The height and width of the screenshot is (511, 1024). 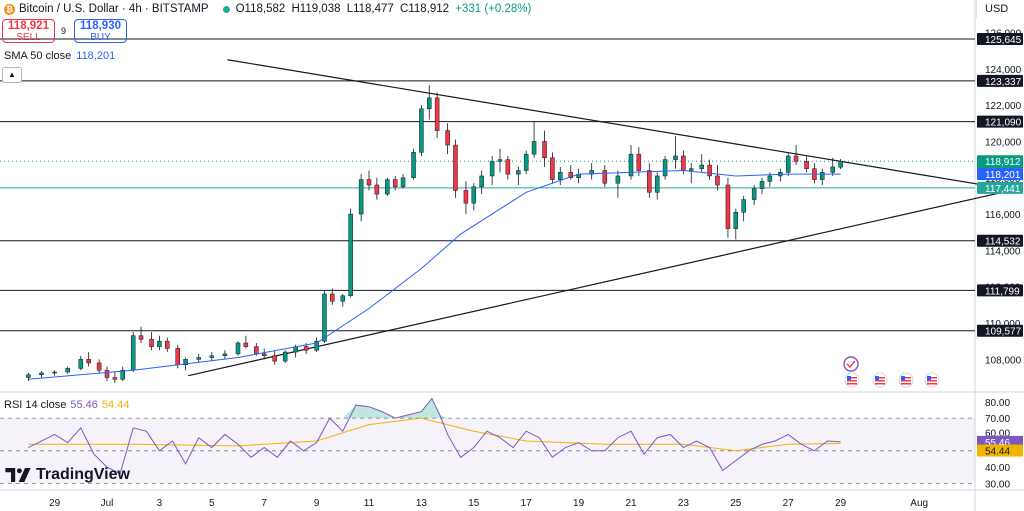 I want to click on sma-legend: SMA 50 close 118,201, so click(x=59, y=56).